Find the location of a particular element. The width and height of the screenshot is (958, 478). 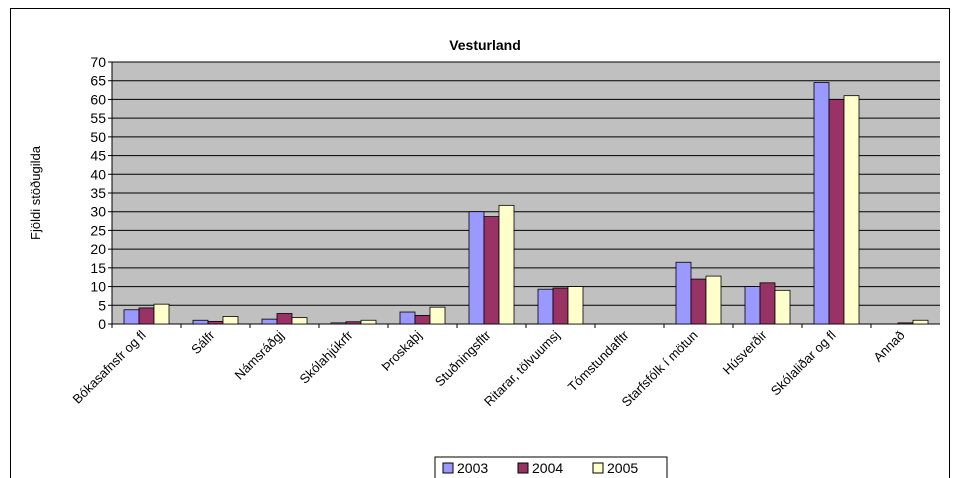

y-tick-label: 70 is located at coordinates (98, 62).